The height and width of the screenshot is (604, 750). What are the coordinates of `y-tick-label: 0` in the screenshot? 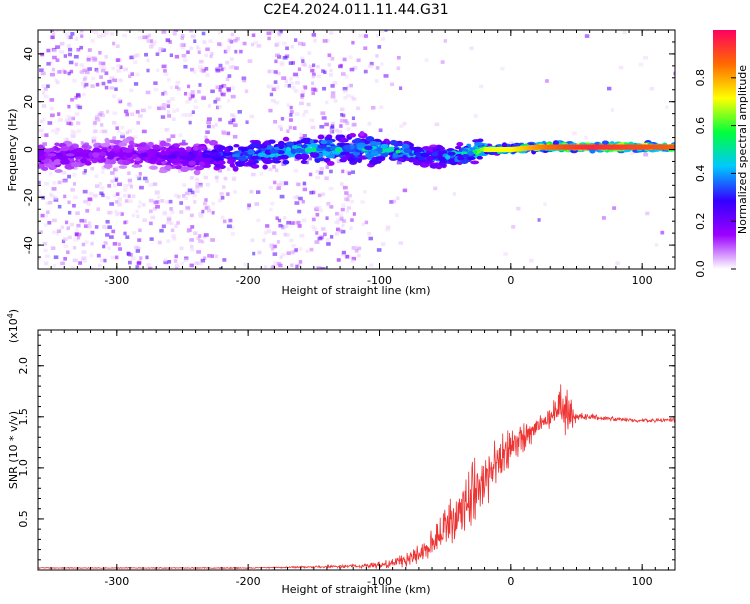 It's located at (28, 149).